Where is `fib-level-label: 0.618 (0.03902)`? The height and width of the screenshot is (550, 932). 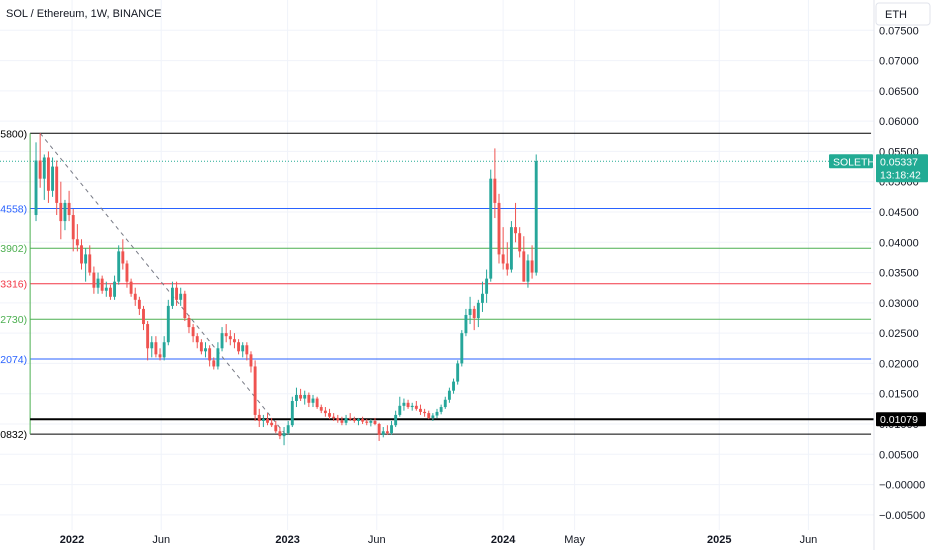
fib-level-label: 0.618 (0.03902) is located at coordinates (13, 249).